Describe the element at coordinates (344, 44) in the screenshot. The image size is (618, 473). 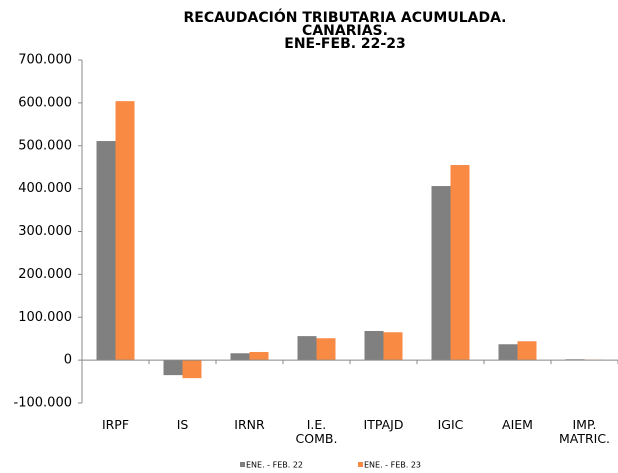
I see `chart-title: ENE-FEB. 22-23` at that location.